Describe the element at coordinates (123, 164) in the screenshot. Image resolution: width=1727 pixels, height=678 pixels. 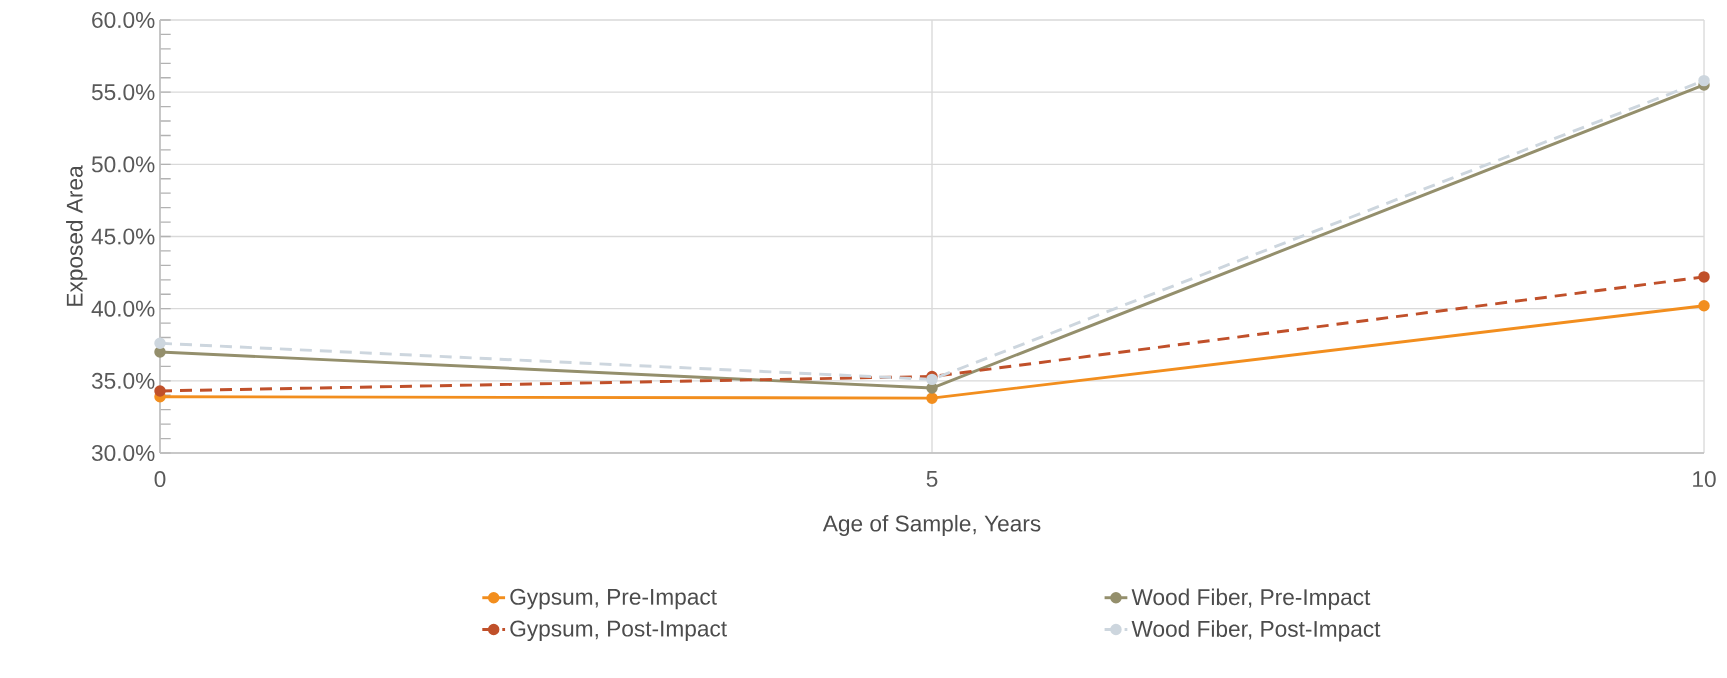
I see `y-tick-label: 50.0%` at that location.